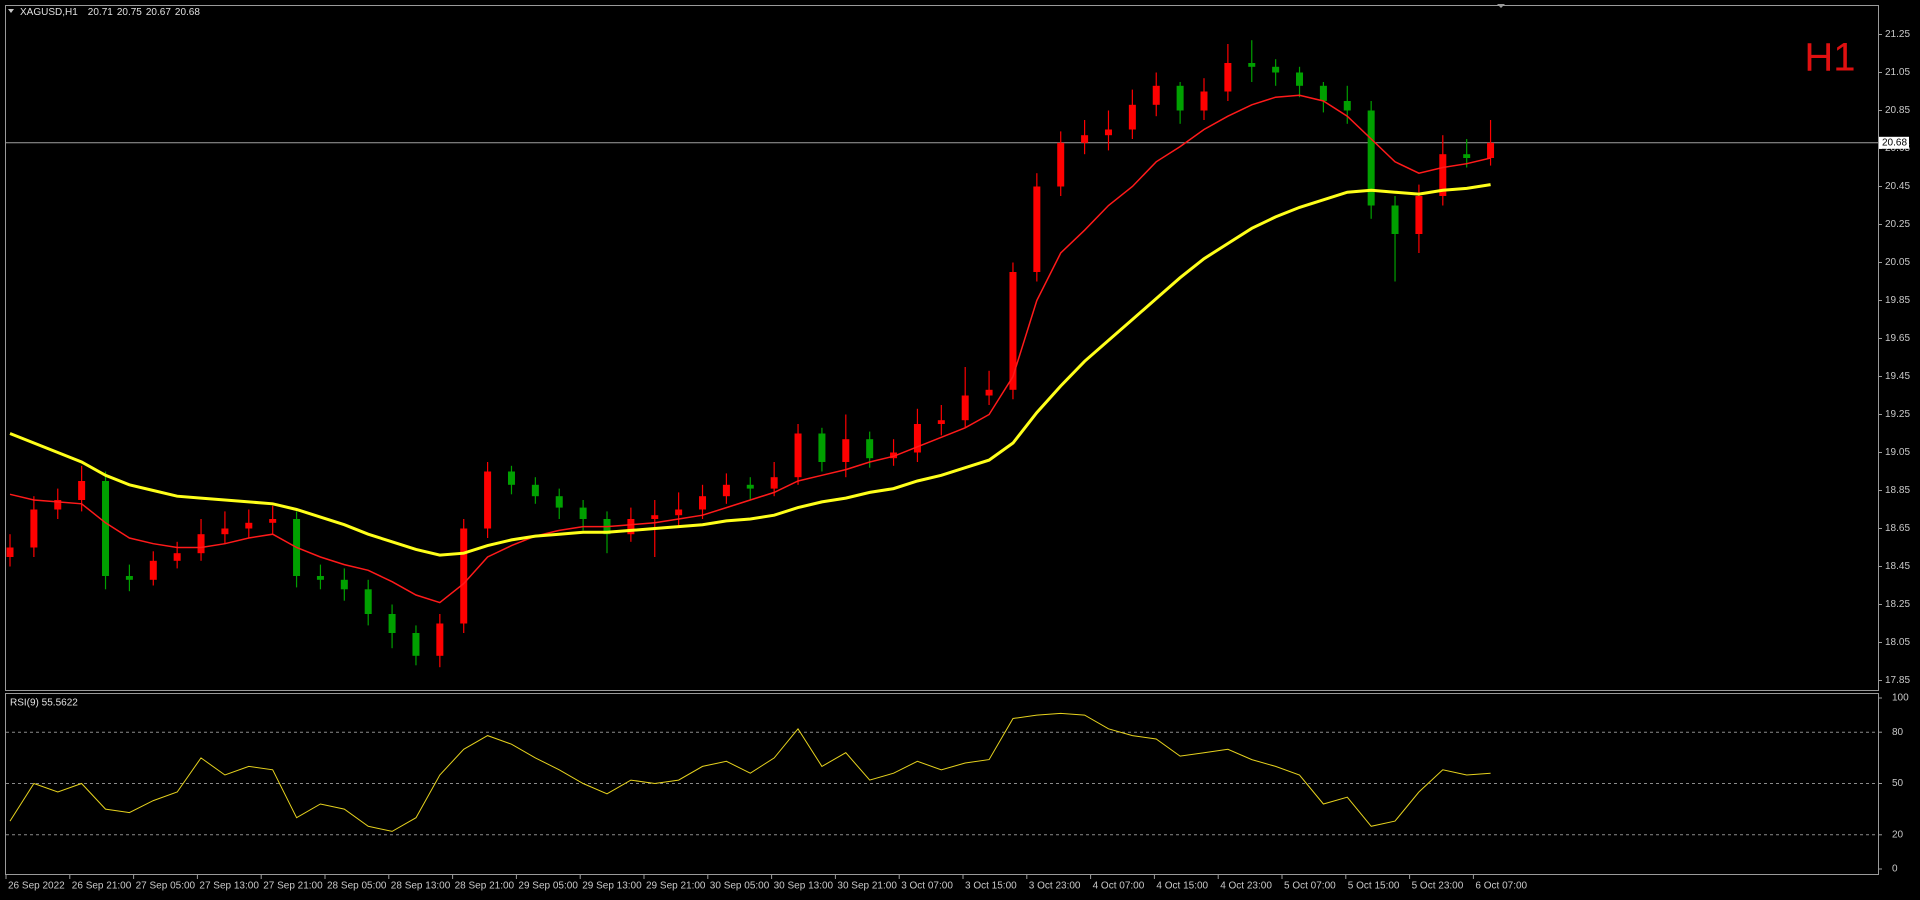  I want to click on y-tick-label: 17.85, so click(1897, 680).